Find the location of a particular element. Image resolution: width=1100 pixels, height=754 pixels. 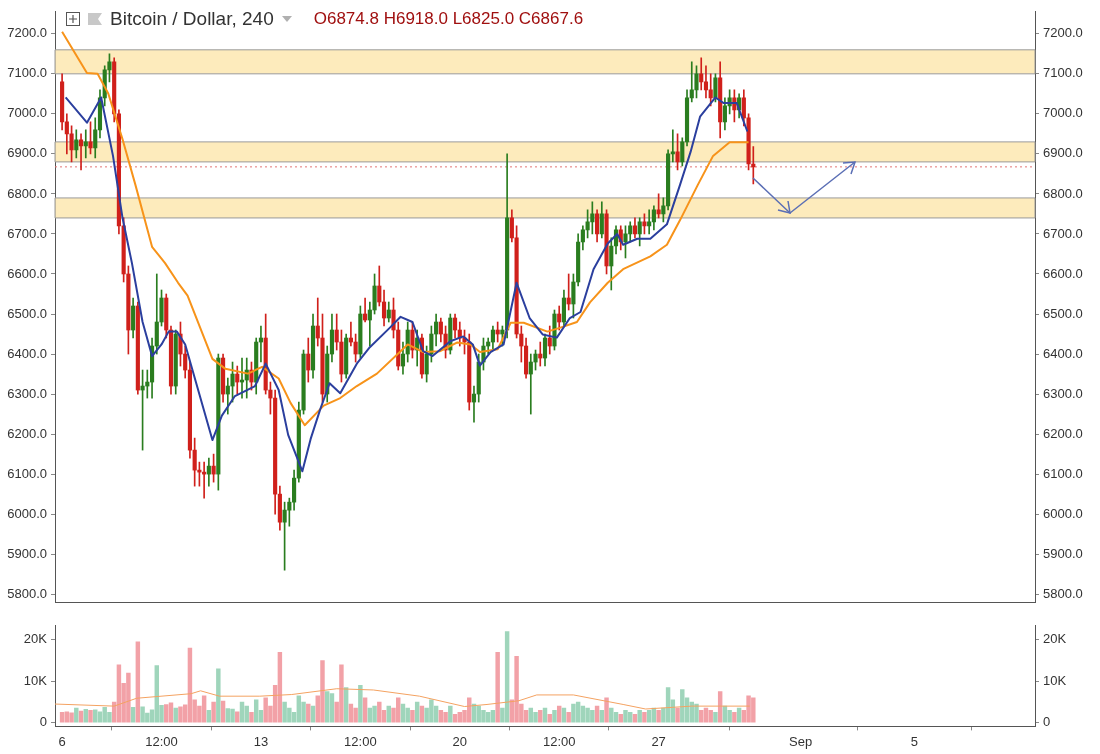

y2-tick-label: 6300.0 is located at coordinates (1063, 393).